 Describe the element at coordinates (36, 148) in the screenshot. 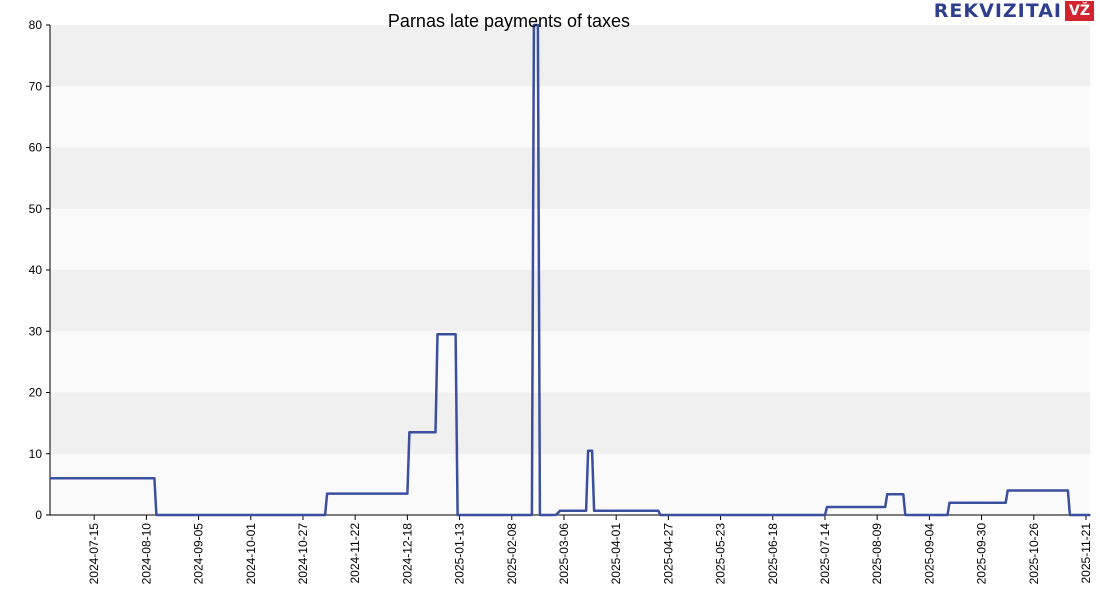

I see `y-tick-label: 60` at that location.